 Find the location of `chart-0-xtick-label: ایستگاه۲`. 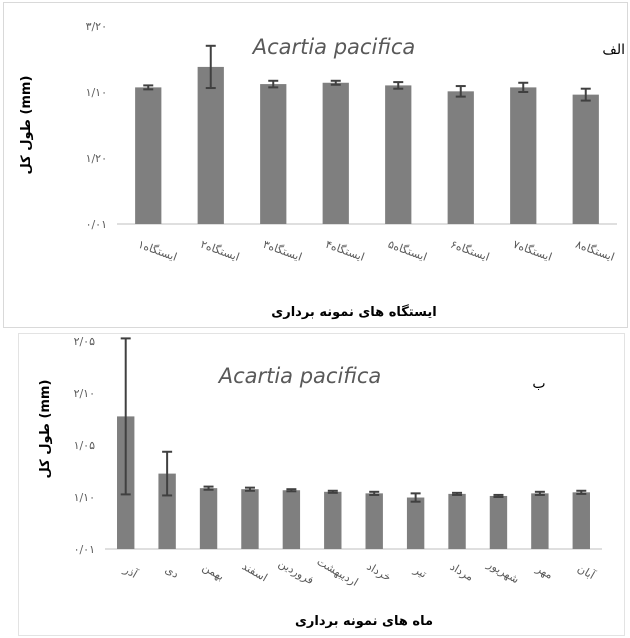

chart-0-xtick-label: ایستگاه۲ is located at coordinates (220, 251).